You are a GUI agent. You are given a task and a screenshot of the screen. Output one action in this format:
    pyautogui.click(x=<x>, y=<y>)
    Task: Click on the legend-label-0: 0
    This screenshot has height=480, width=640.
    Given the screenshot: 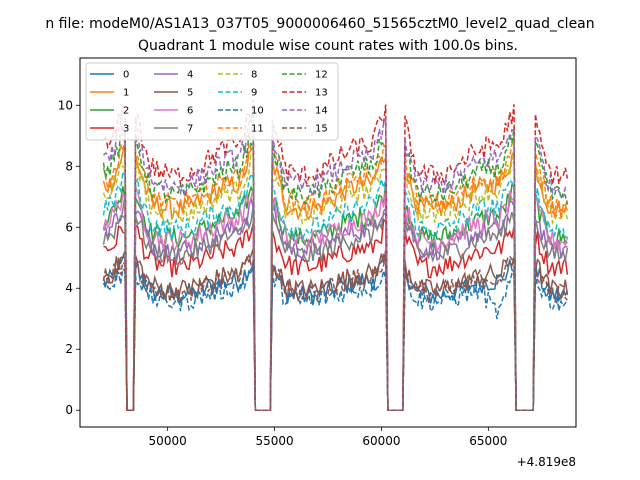 What is the action you would take?
    pyautogui.click(x=126, y=75)
    